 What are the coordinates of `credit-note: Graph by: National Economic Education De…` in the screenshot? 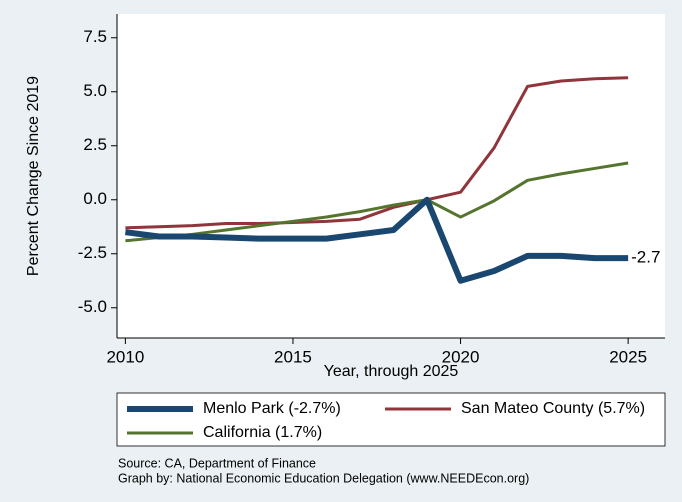 It's located at (323, 478).